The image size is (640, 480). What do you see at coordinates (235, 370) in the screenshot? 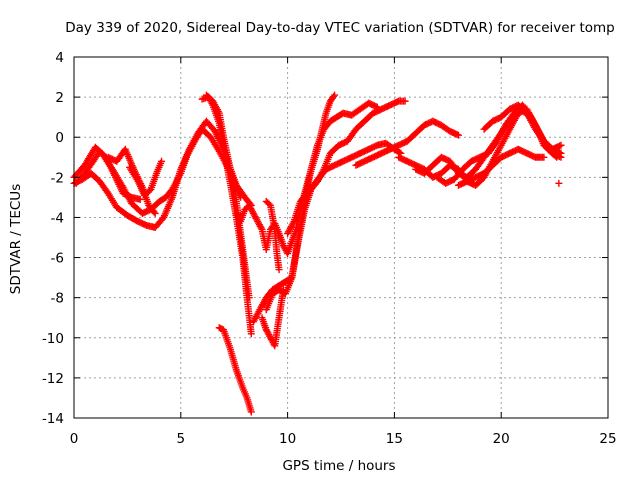
I see `series-arc8` at bounding box center [235, 370].